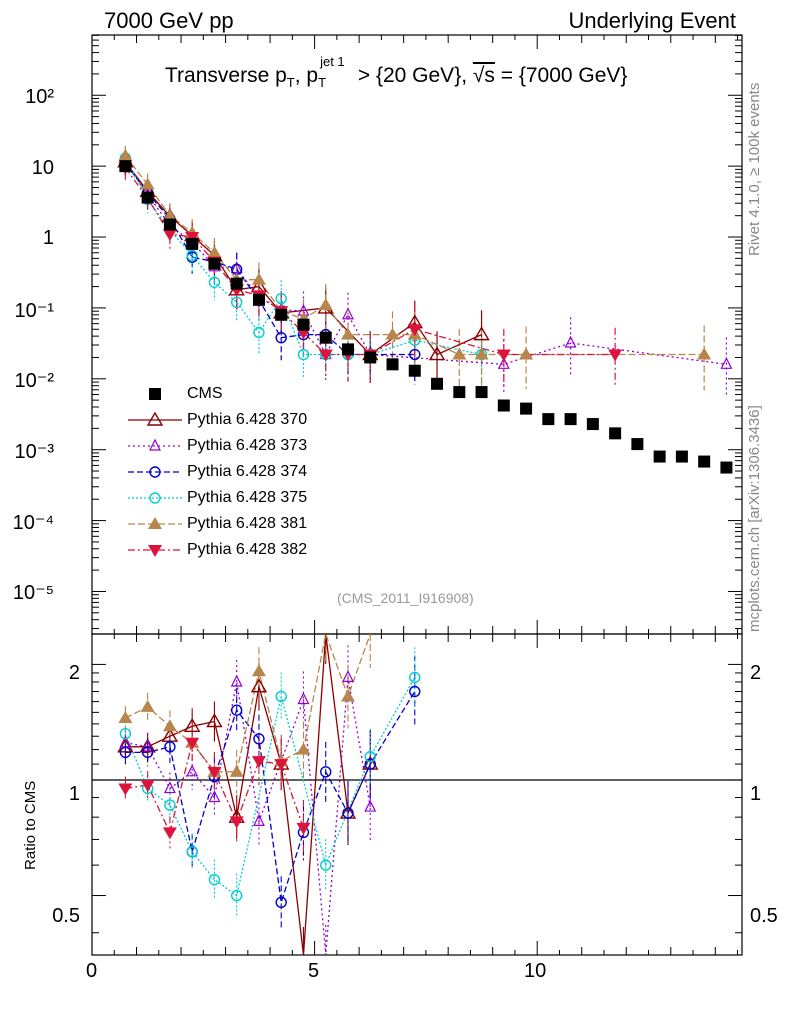  What do you see at coordinates (306, 75) in the screenshot?
I see `title-part2: , p` at bounding box center [306, 75].